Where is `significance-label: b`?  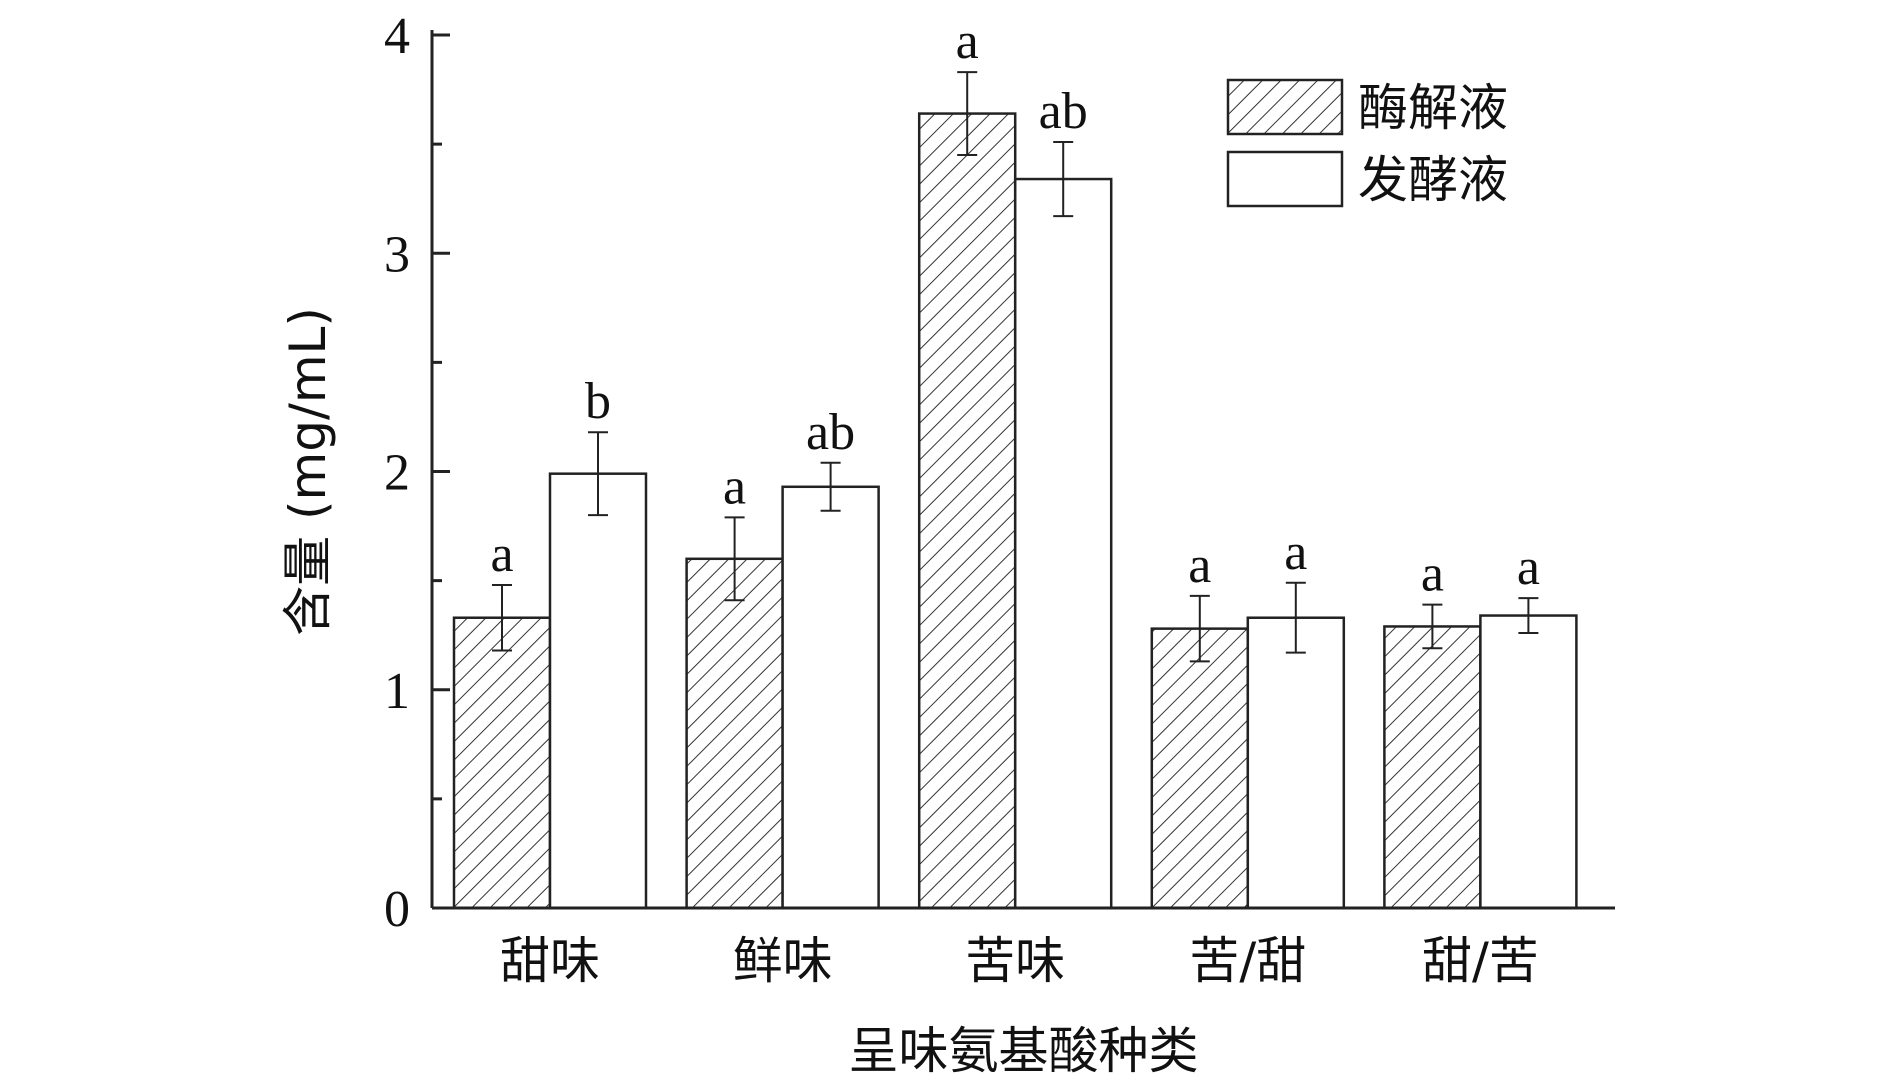 significance-label: b is located at coordinates (598, 401).